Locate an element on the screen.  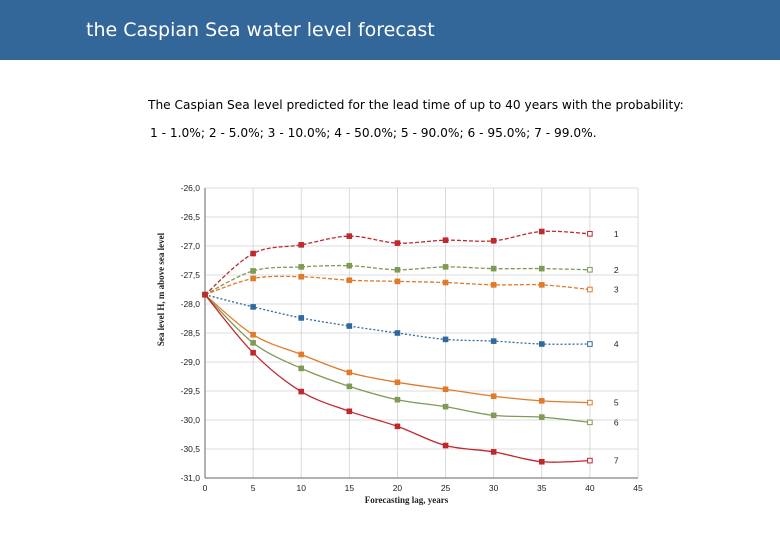
x-tick-label: 40 is located at coordinates (590, 488).